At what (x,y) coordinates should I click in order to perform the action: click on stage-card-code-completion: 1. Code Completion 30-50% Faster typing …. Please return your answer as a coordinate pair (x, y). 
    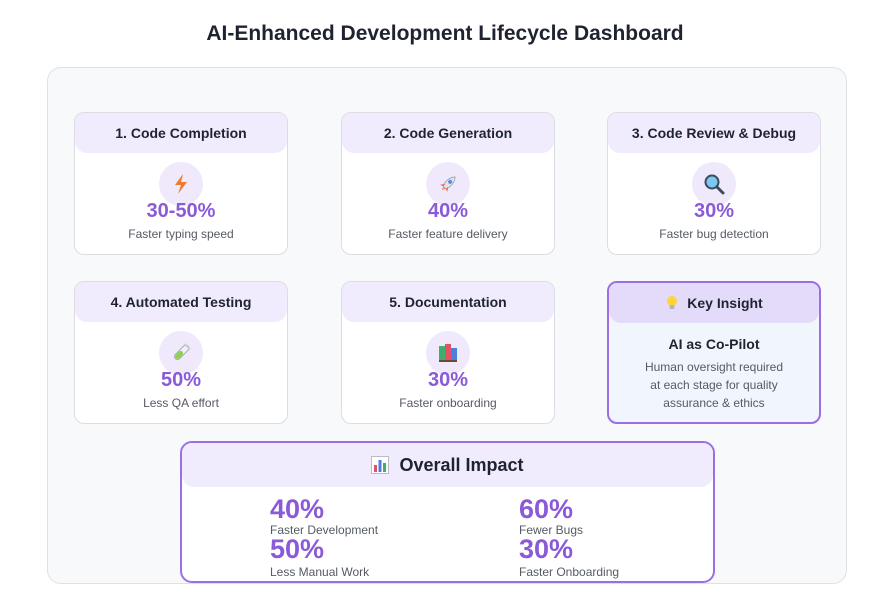
    Looking at the image, I should click on (181, 183).